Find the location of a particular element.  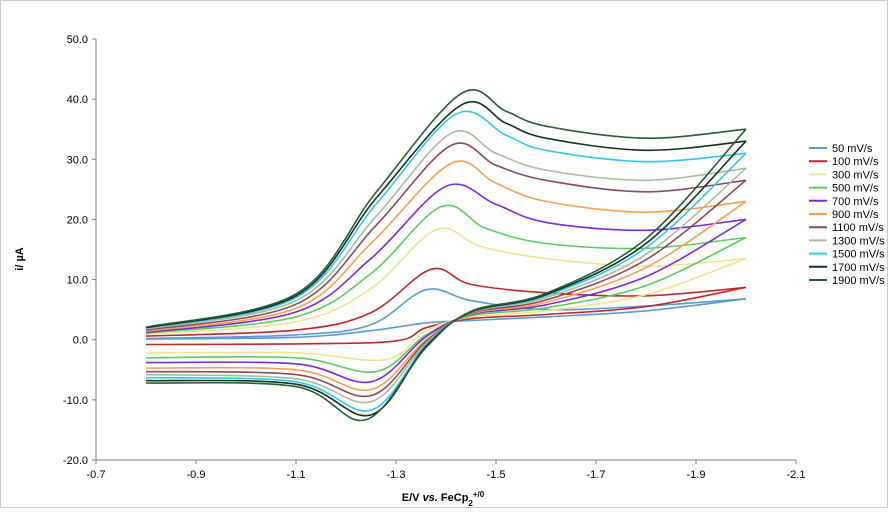

x-tick-label: -2.1 is located at coordinates (796, 475).